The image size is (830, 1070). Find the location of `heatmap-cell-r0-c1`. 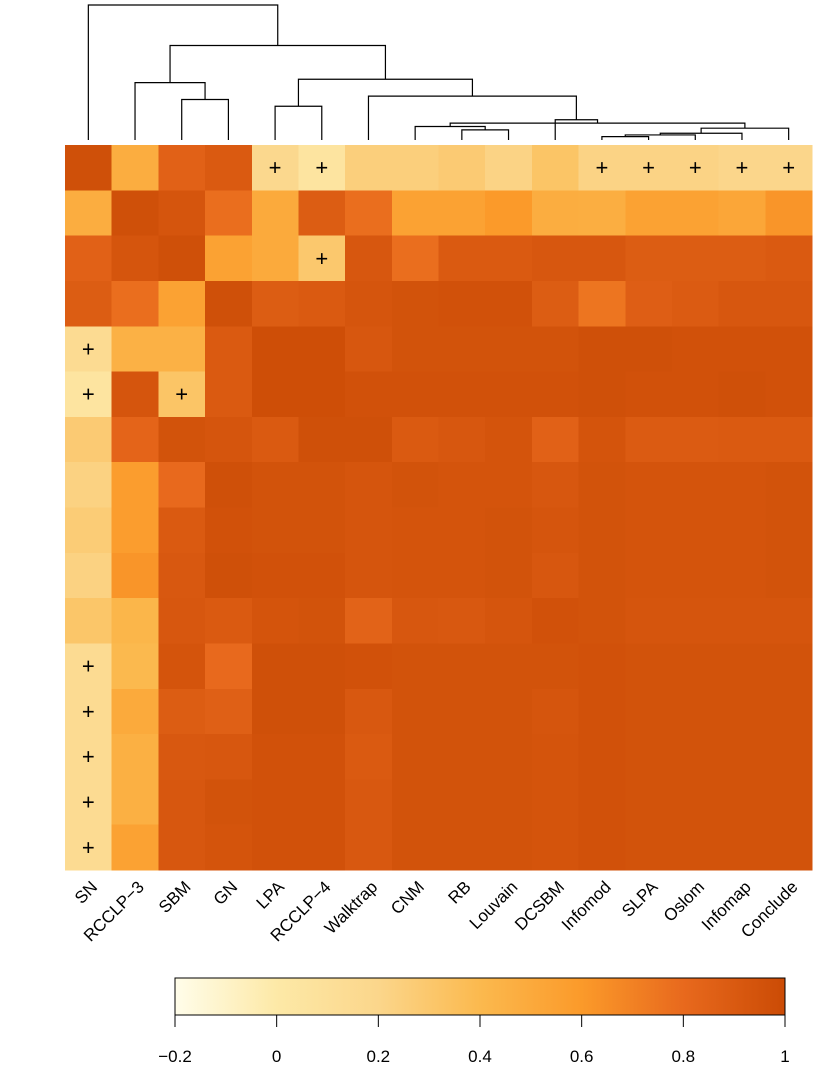

heatmap-cell-r0-c1 is located at coordinates (135, 168).